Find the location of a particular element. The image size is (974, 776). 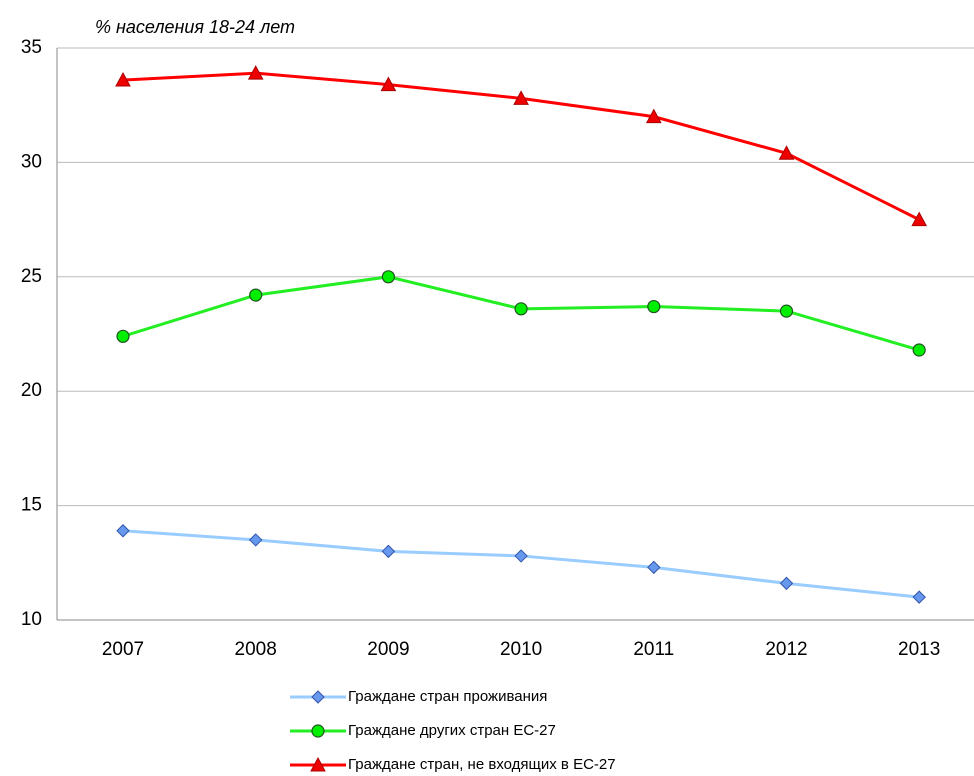

chart-title: % населения 18-24 лет is located at coordinates (195, 27).